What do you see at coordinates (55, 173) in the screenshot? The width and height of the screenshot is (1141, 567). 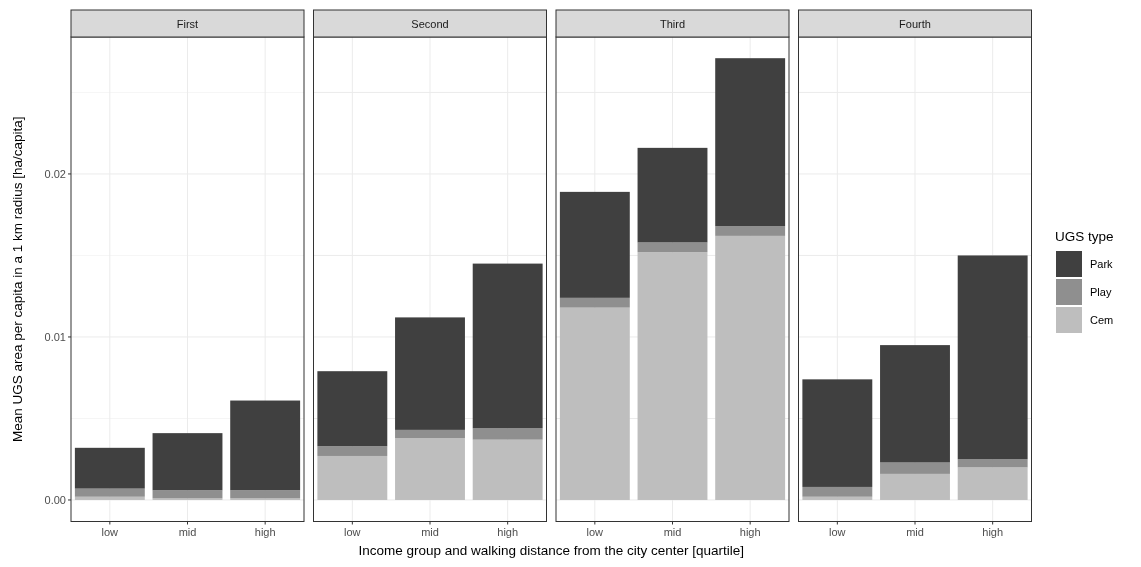 I see `y-tick-label: 0.02` at bounding box center [55, 173].